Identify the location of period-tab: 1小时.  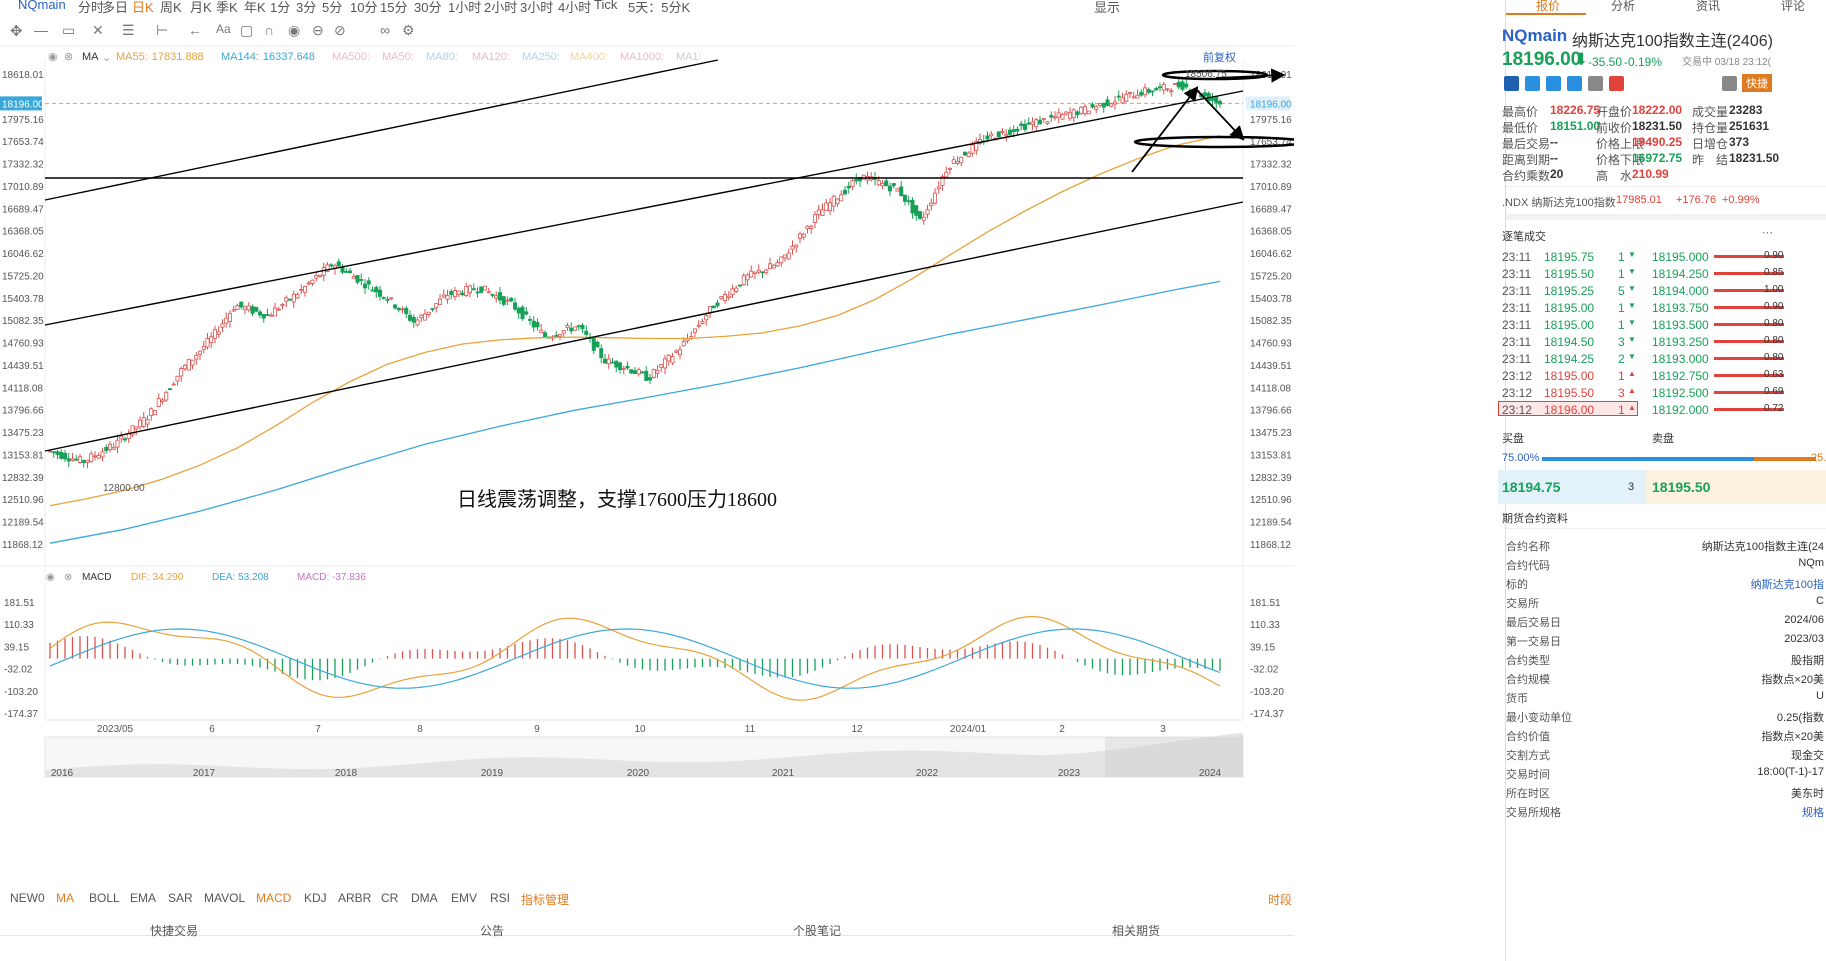
(465, 7).